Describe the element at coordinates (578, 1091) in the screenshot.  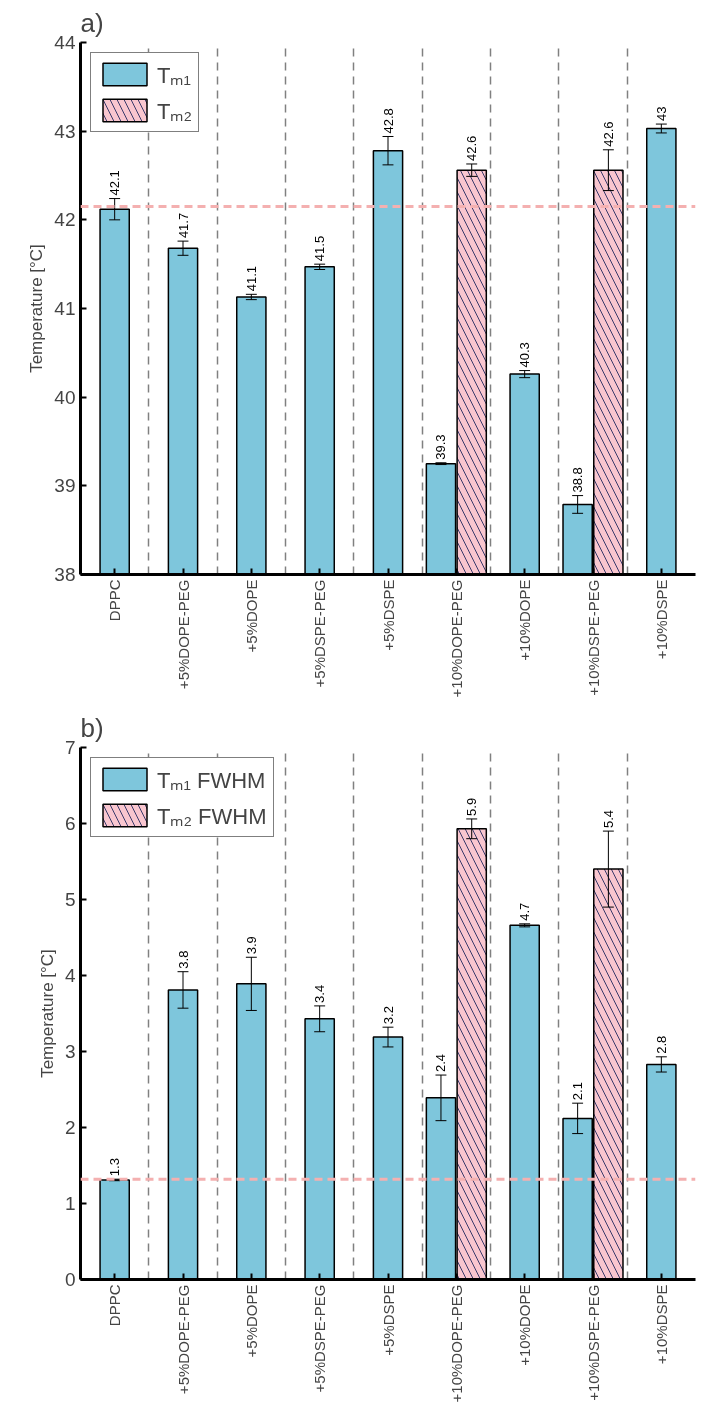
I see `data-label: 2.1` at that location.